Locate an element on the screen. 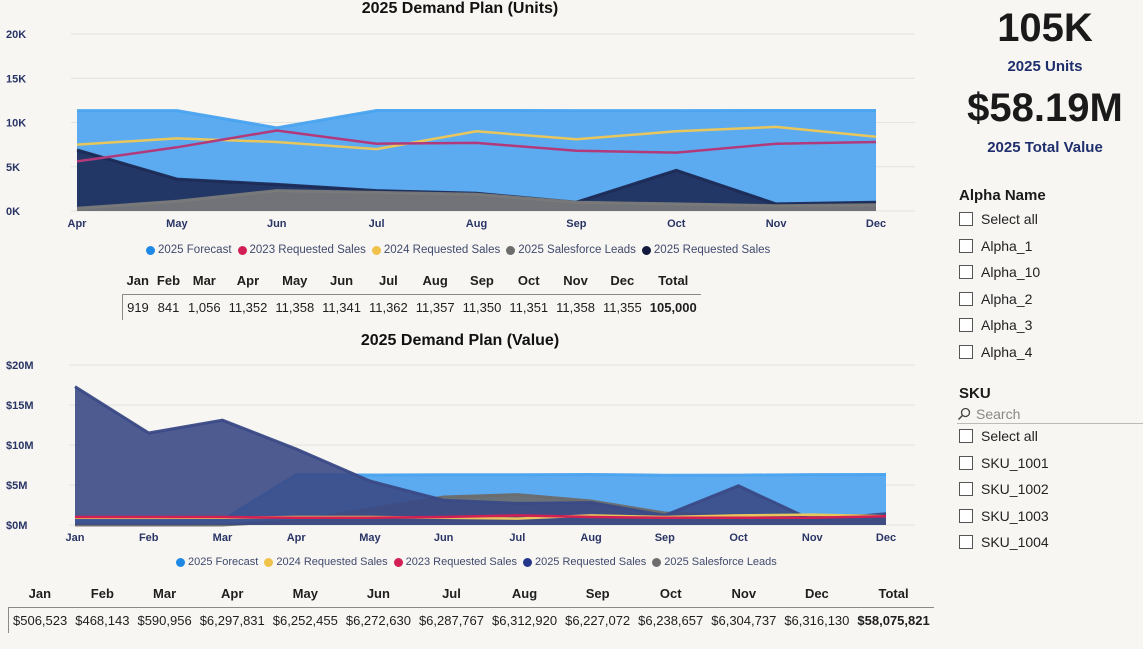  table-cell: 11,341 is located at coordinates (341, 306).